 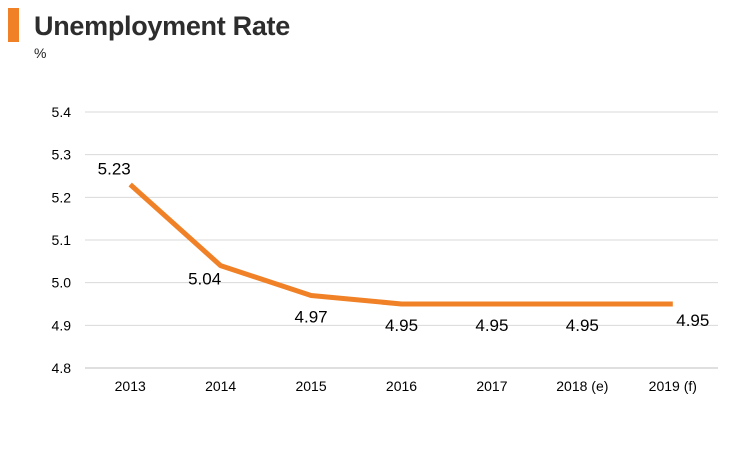 What do you see at coordinates (114, 169) in the screenshot?
I see `data-label: 5.23` at bounding box center [114, 169].